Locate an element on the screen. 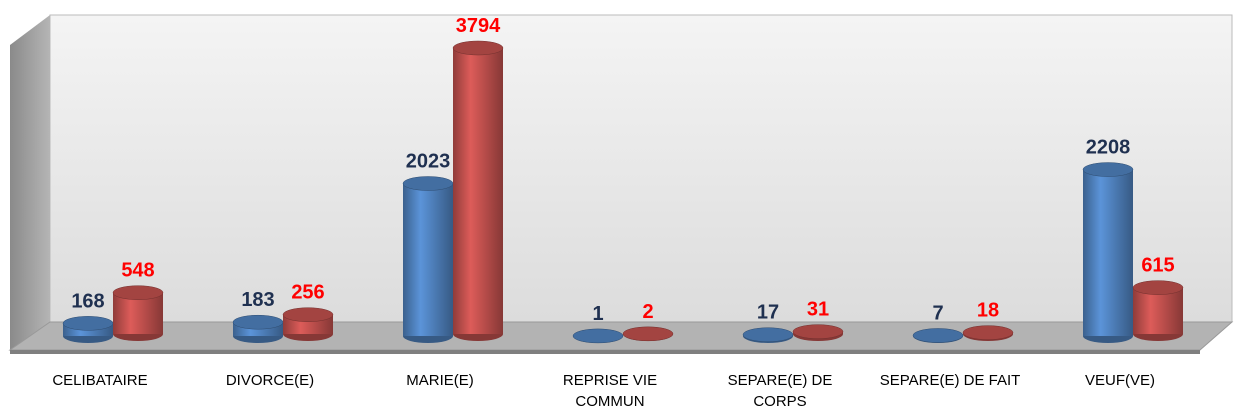 Image resolution: width=1237 pixels, height=414 pixels. x-tick-label: VEUF(VE) is located at coordinates (1119, 380).